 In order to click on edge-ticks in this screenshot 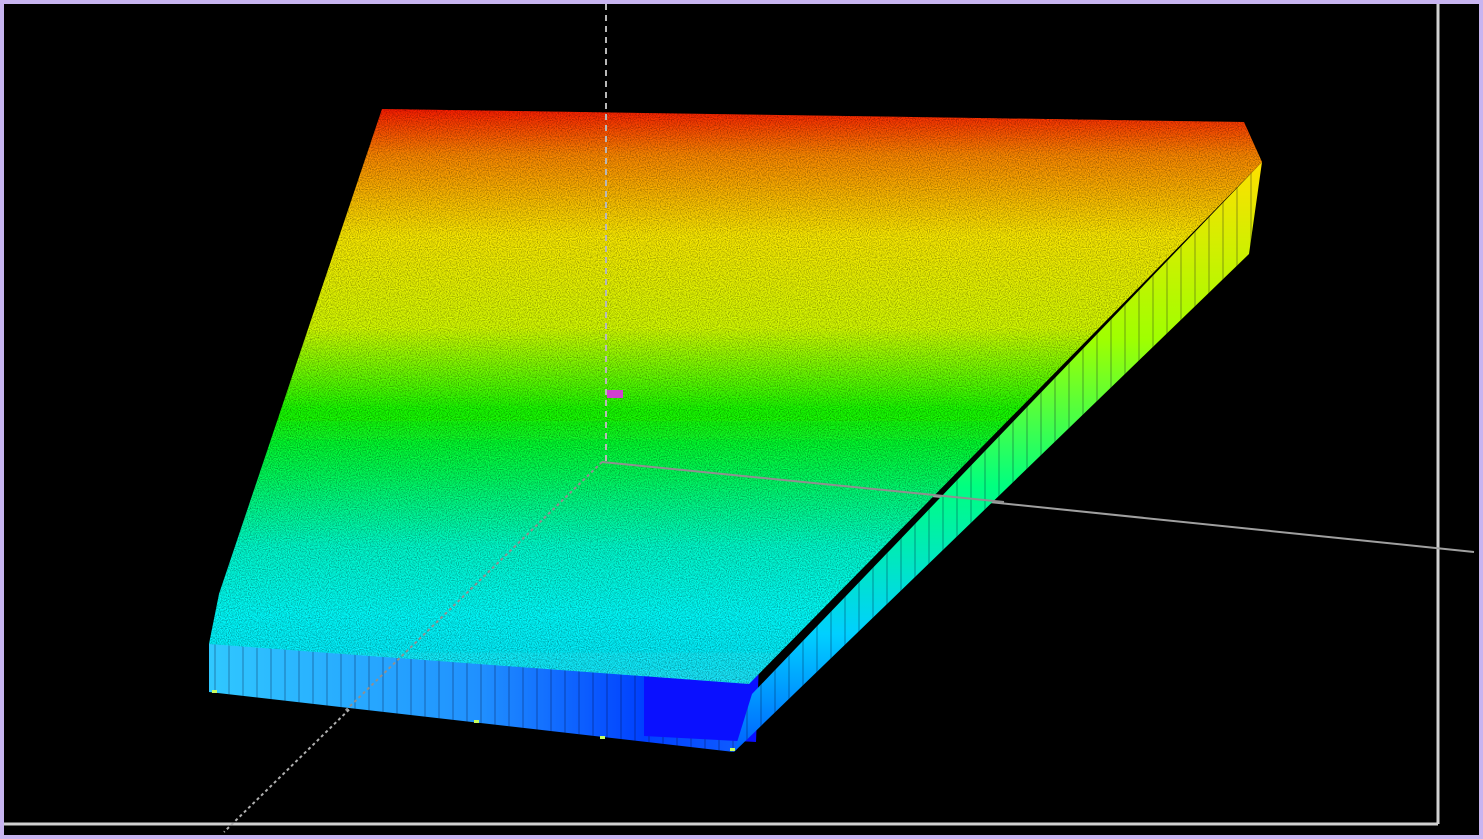, I will do `click(473, 720)`.